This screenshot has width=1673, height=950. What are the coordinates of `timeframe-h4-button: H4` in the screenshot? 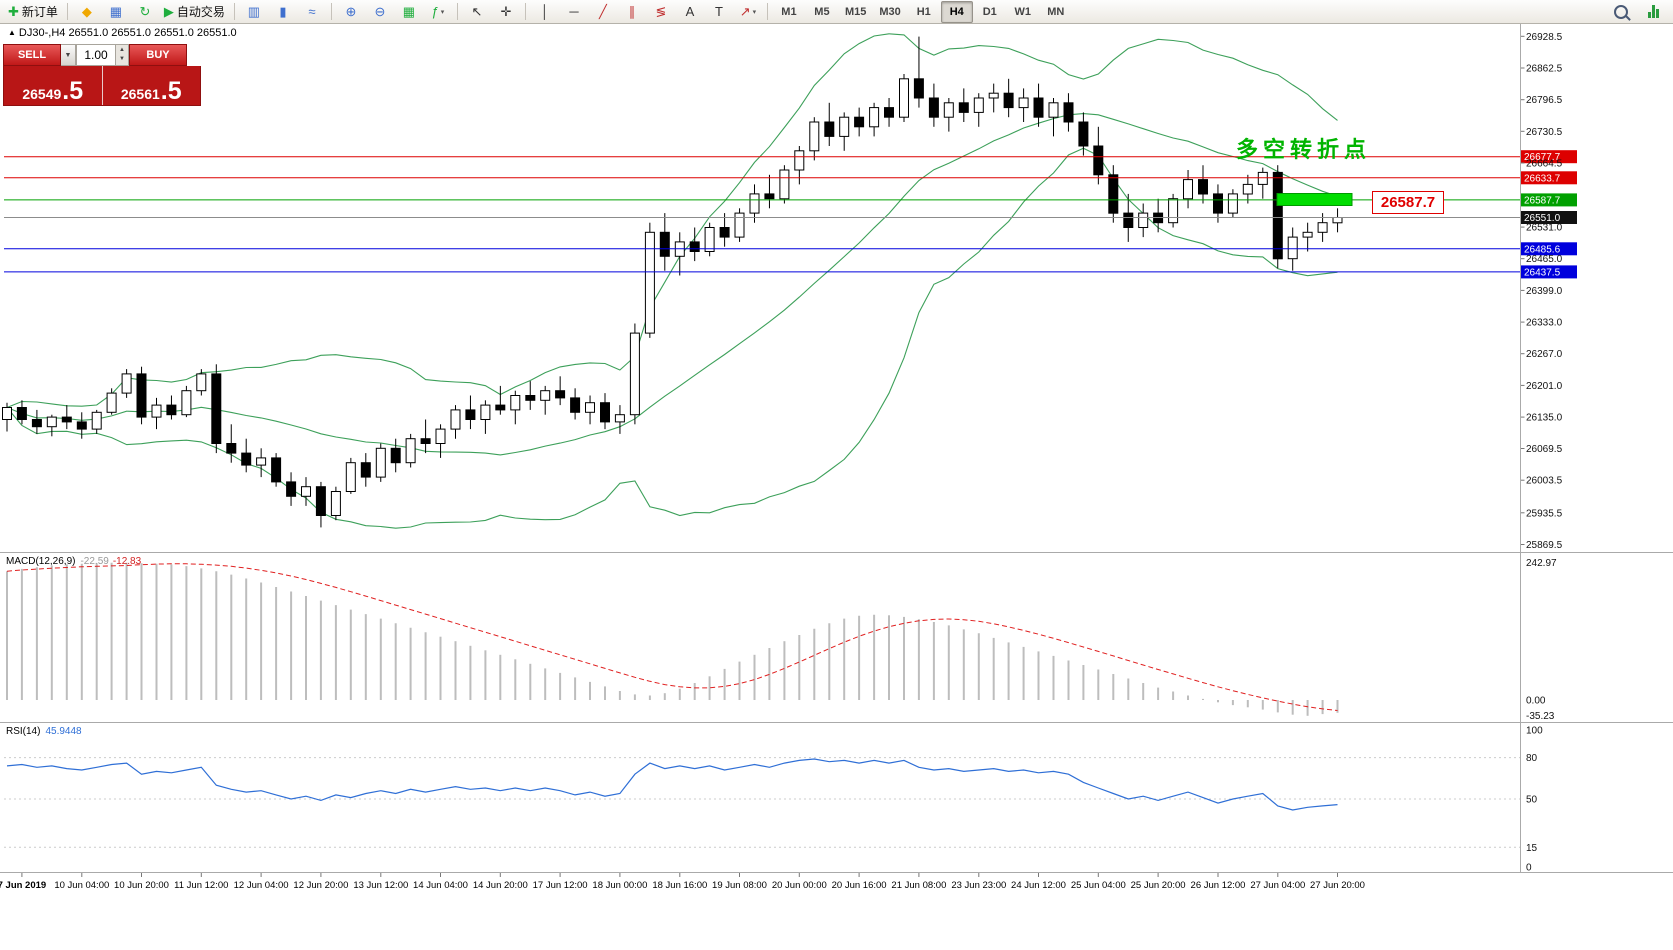 It's located at (956, 11).